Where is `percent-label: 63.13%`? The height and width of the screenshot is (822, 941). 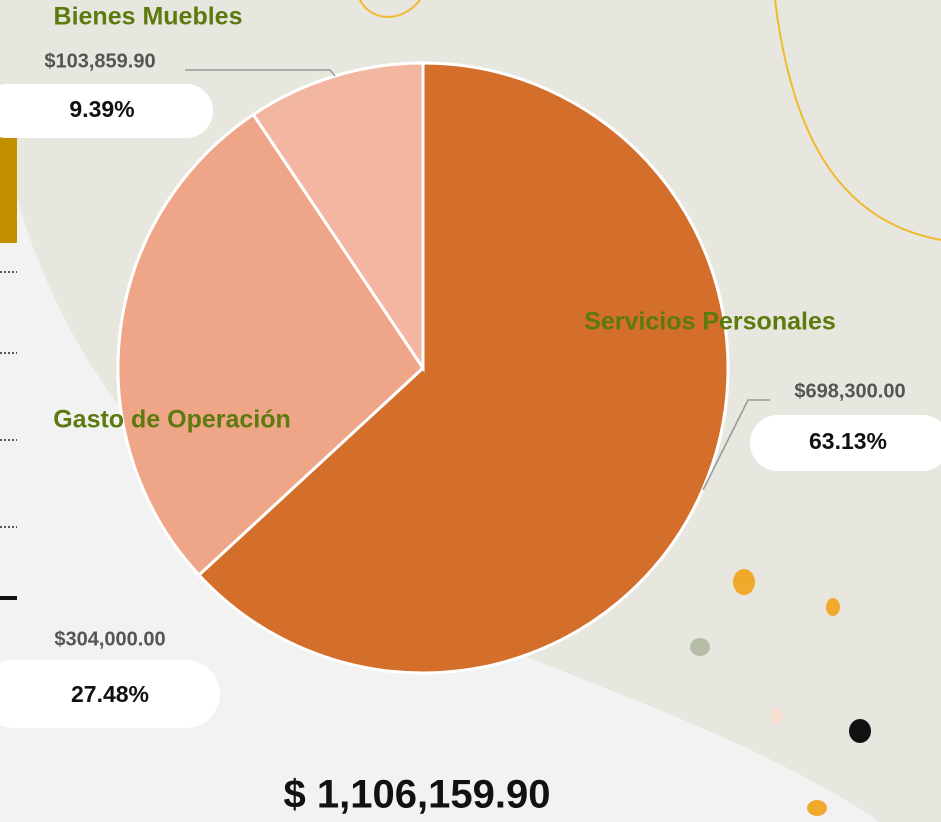 percent-label: 63.13% is located at coordinates (848, 441).